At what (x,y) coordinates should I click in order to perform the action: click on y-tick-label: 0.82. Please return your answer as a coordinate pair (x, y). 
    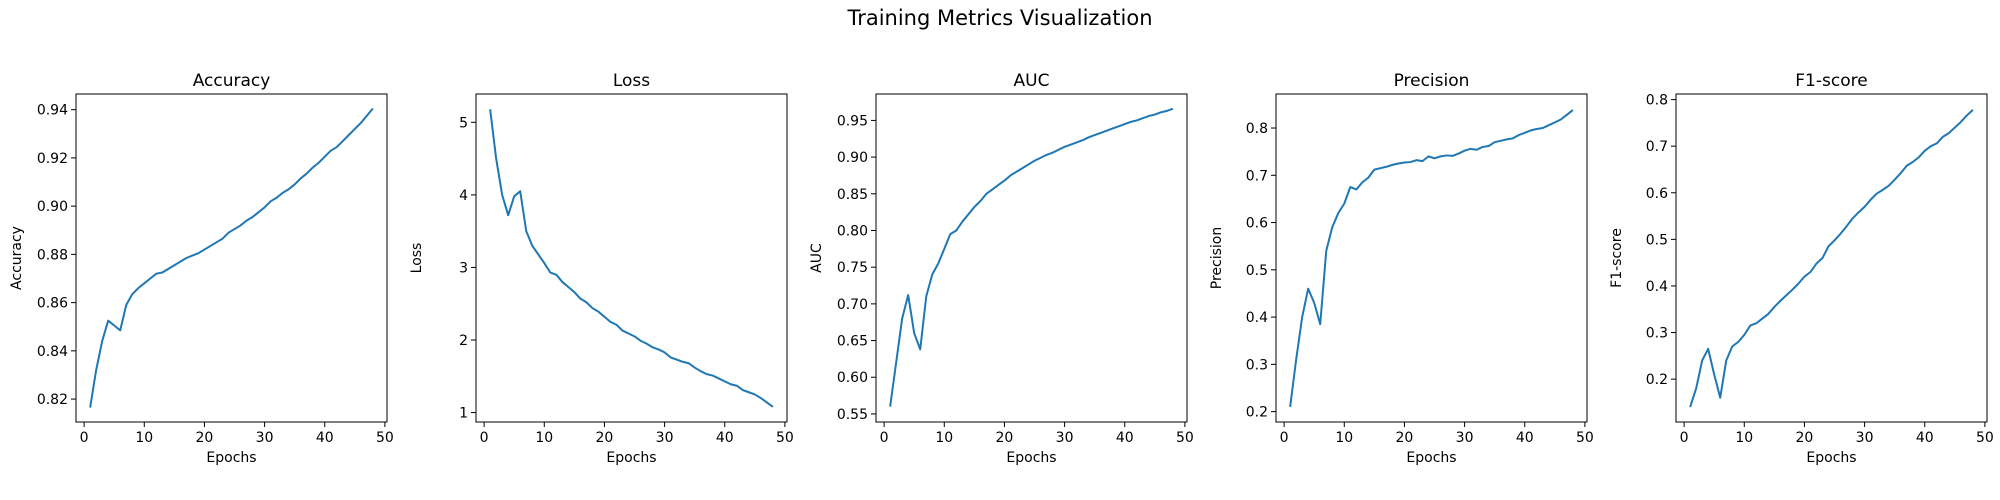
    Looking at the image, I should click on (52, 400).